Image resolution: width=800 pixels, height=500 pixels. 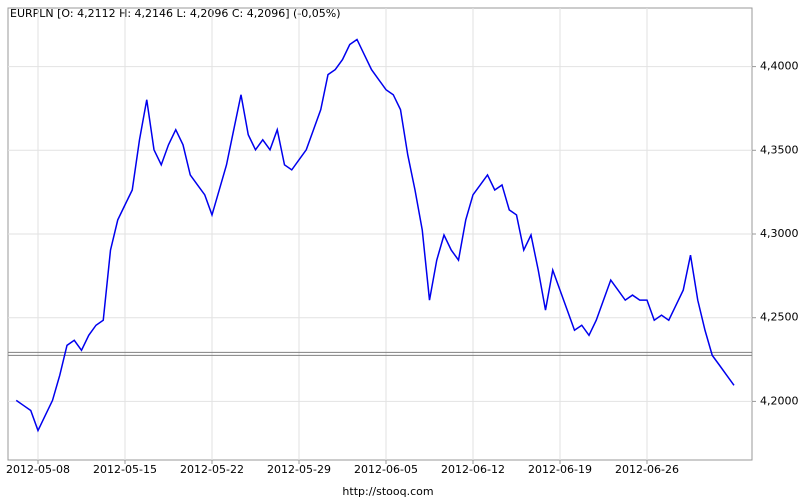 What do you see at coordinates (779, 149) in the screenshot?
I see `y-tick-label: 4,3500` at bounding box center [779, 149].